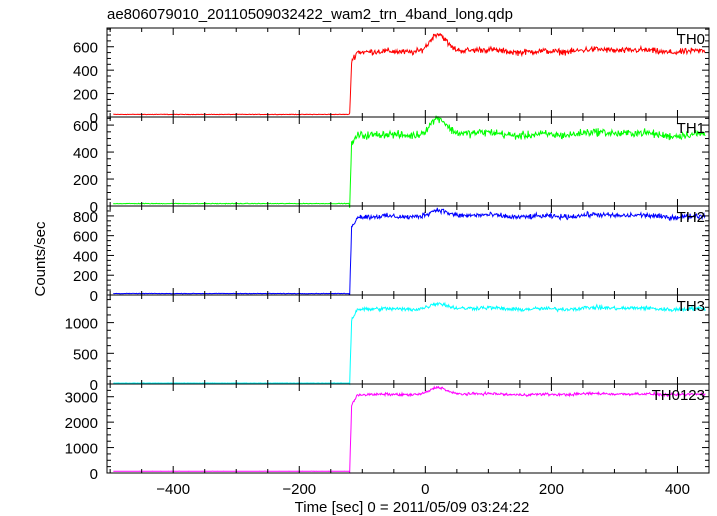 Image resolution: width=717 pixels, height=516 pixels. Describe the element at coordinates (85, 354) in the screenshot. I see `y-tick-label: 500` at that location.